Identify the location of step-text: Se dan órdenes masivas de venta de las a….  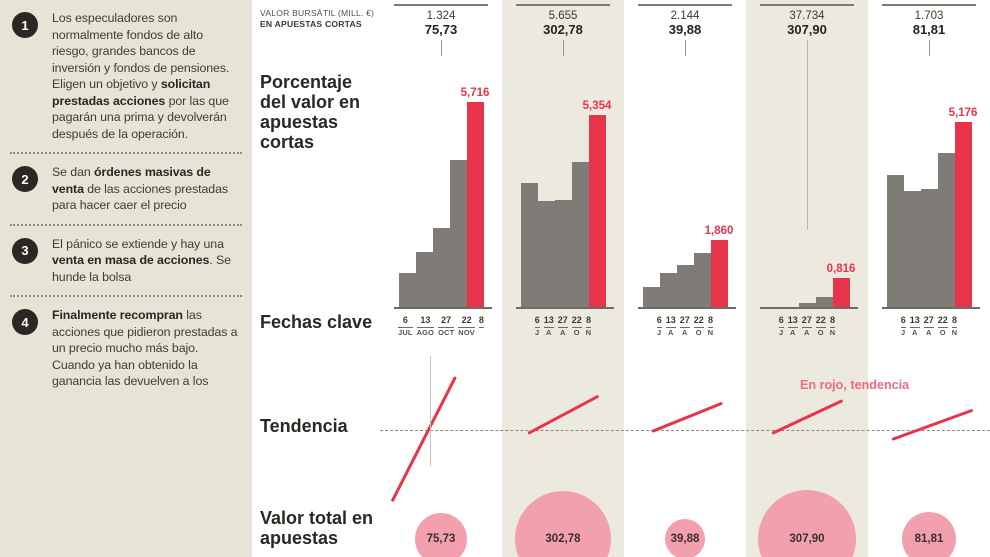
(140, 188).